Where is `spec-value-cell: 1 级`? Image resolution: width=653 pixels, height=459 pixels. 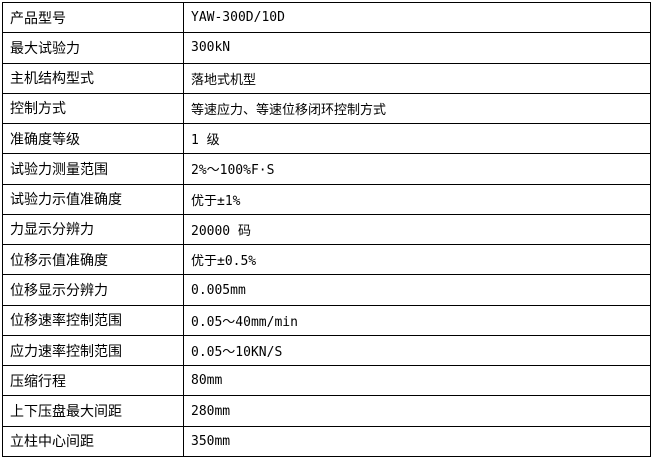 spec-value-cell: 1 级 is located at coordinates (417, 139).